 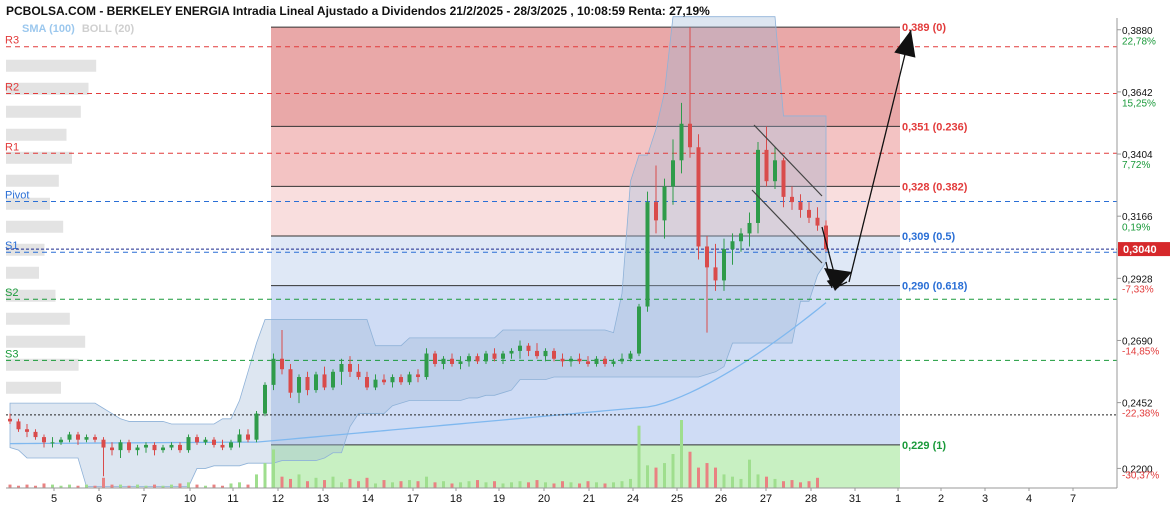 I want to click on x-tick-label: 28, so click(x=811, y=499).